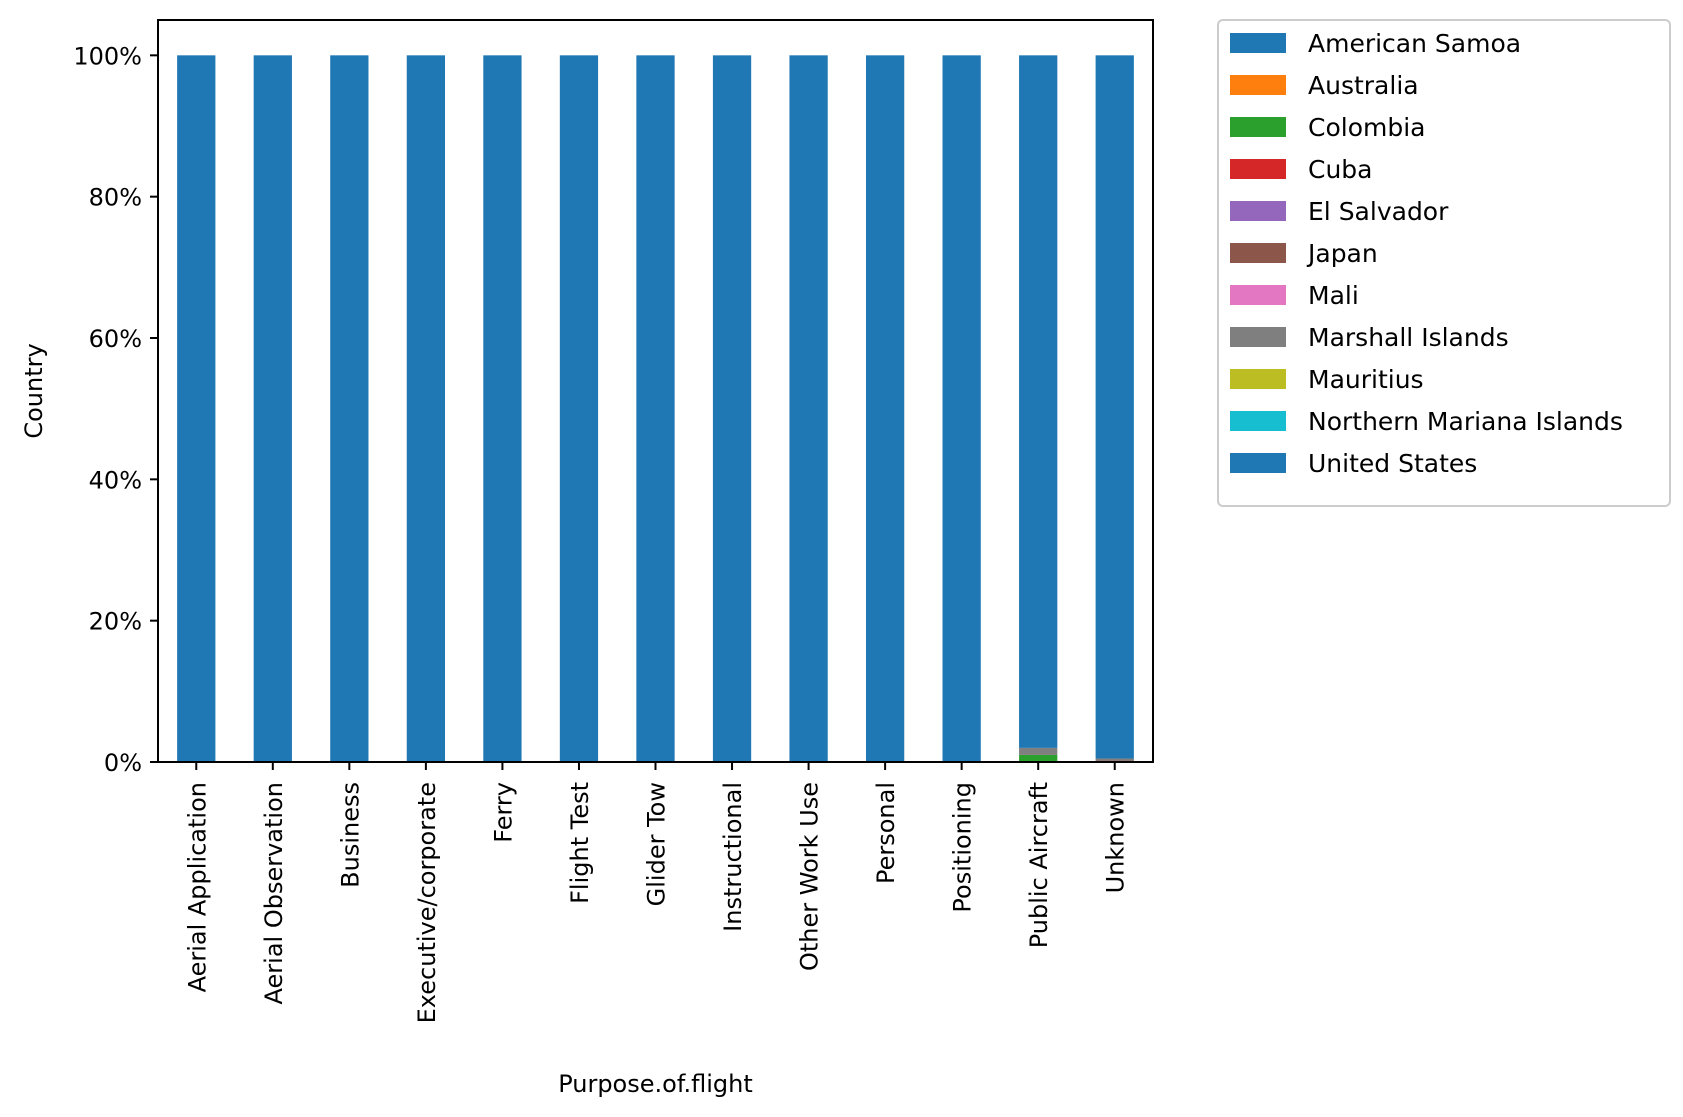 This screenshot has height=1117, width=1683. What do you see at coordinates (115, 339) in the screenshot?
I see `y-tick-label: 60%` at bounding box center [115, 339].